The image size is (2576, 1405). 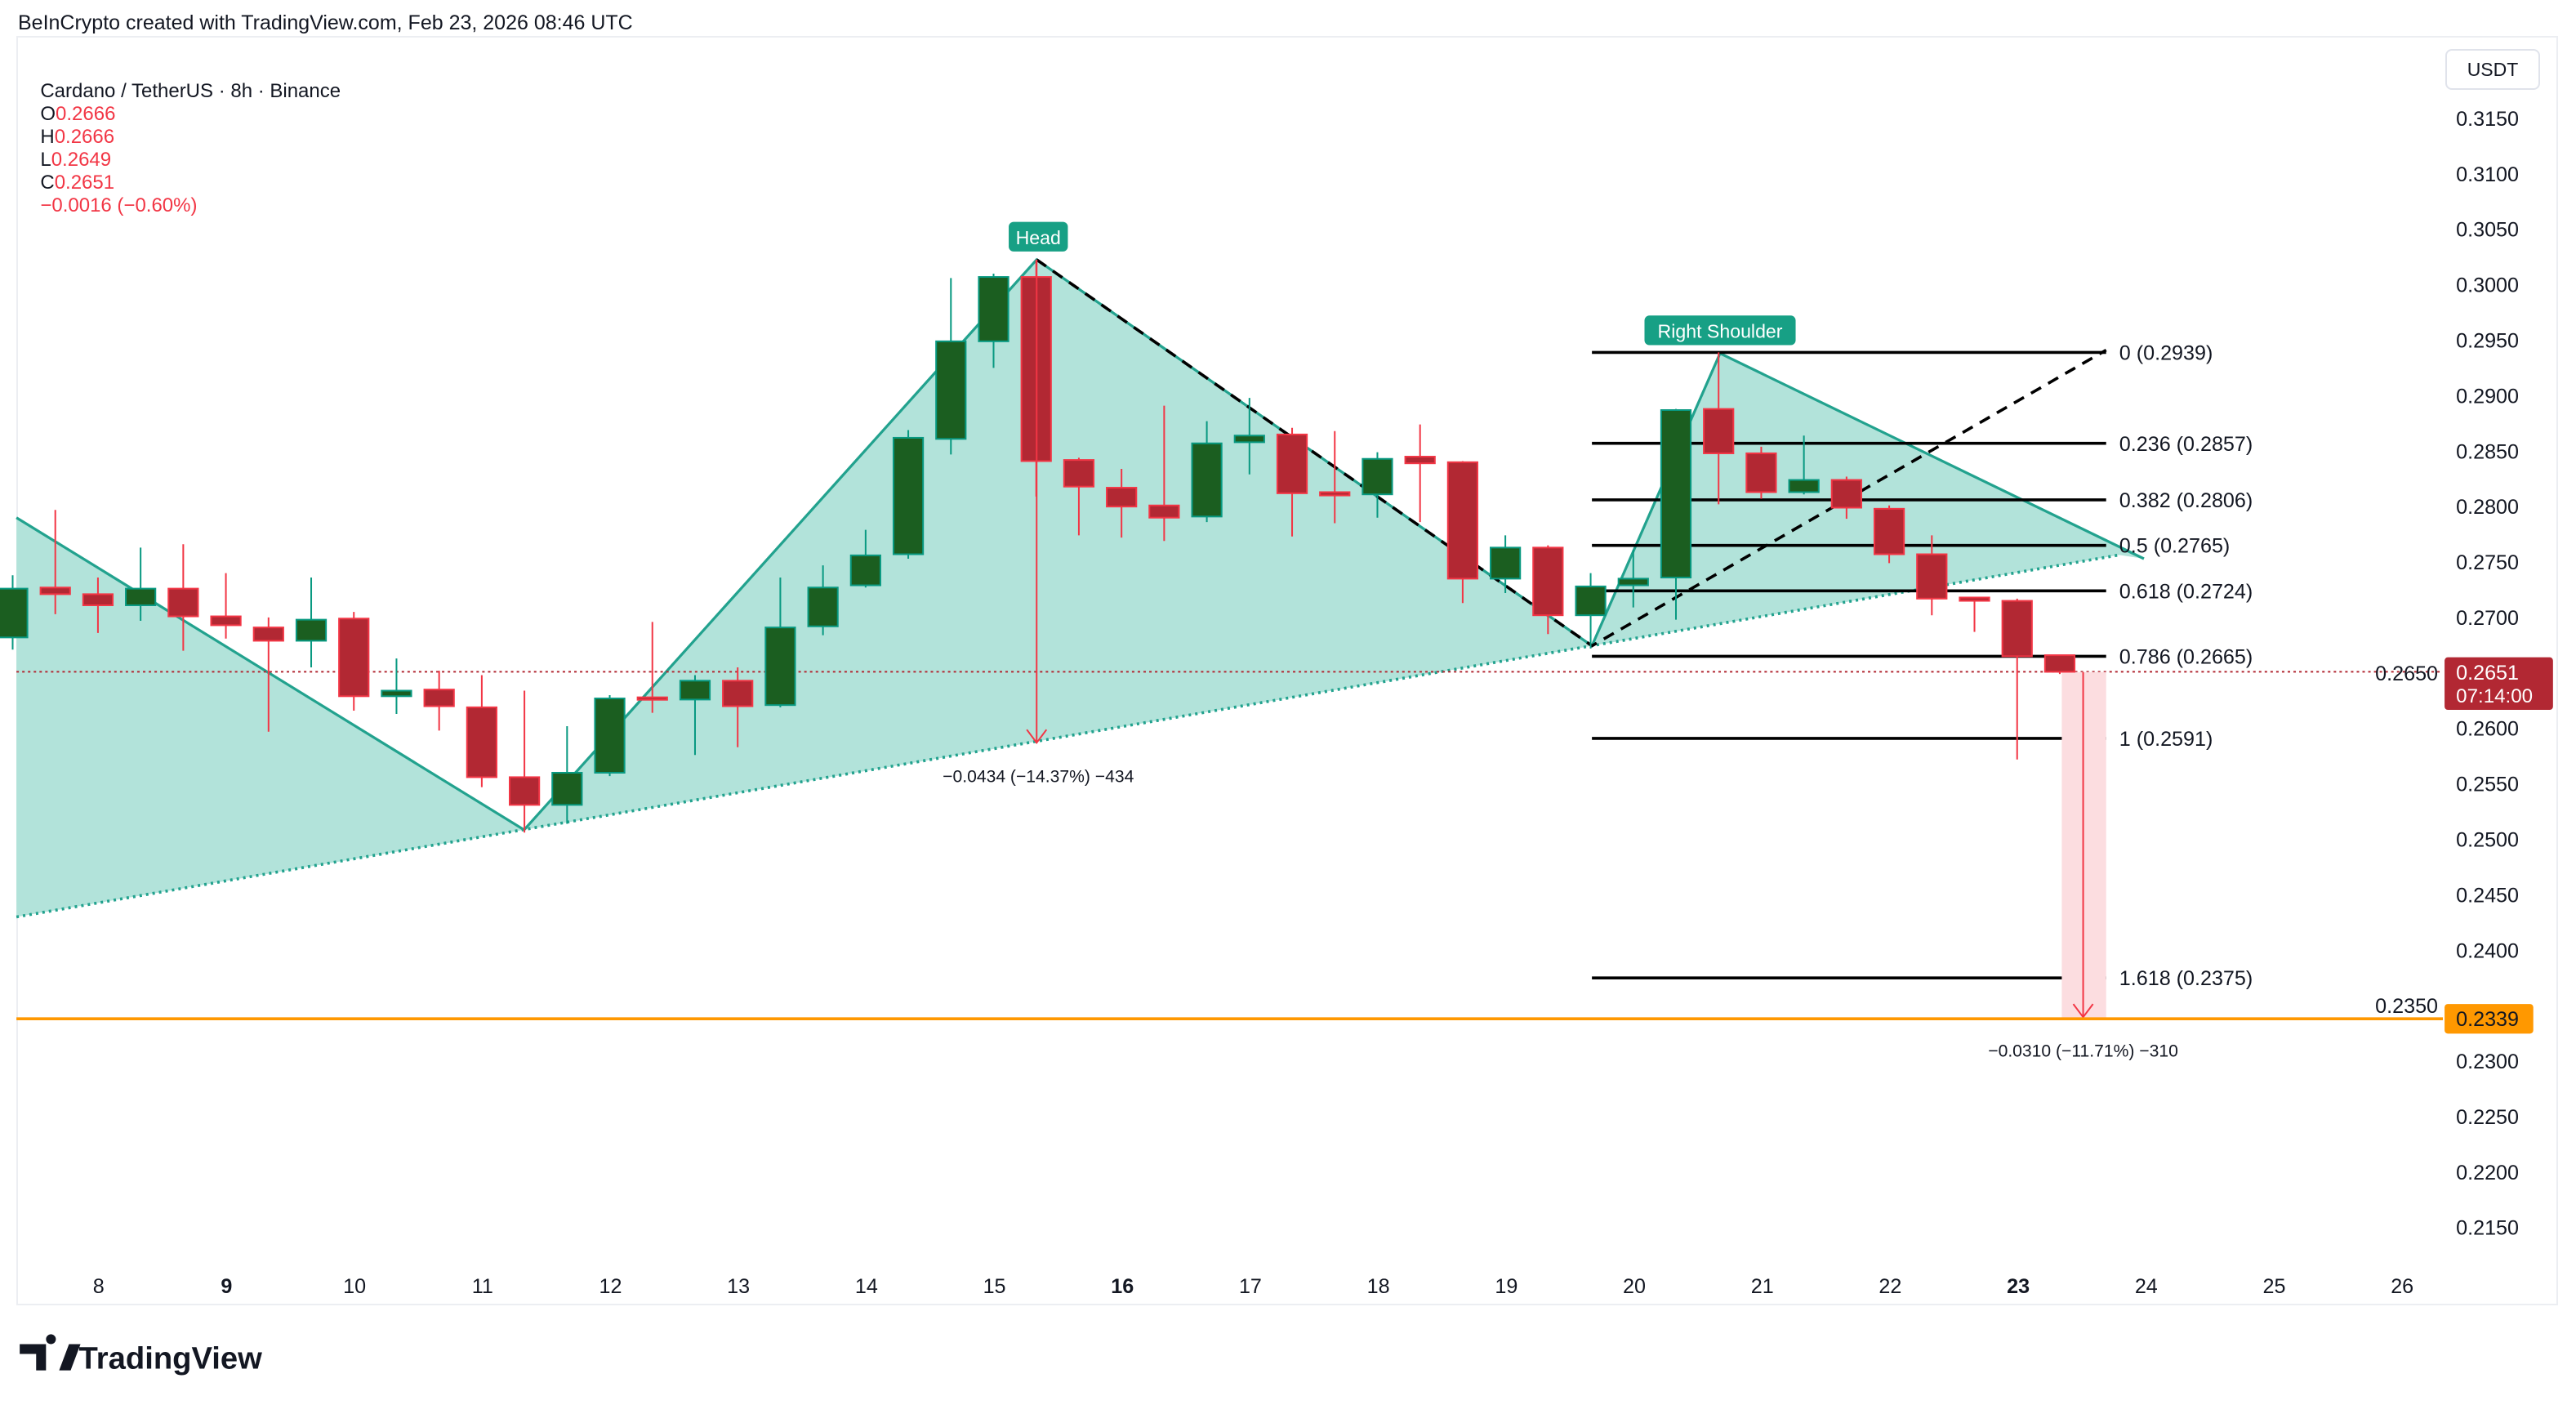 What do you see at coordinates (45, 160) in the screenshot?
I see `low-label: L` at bounding box center [45, 160].